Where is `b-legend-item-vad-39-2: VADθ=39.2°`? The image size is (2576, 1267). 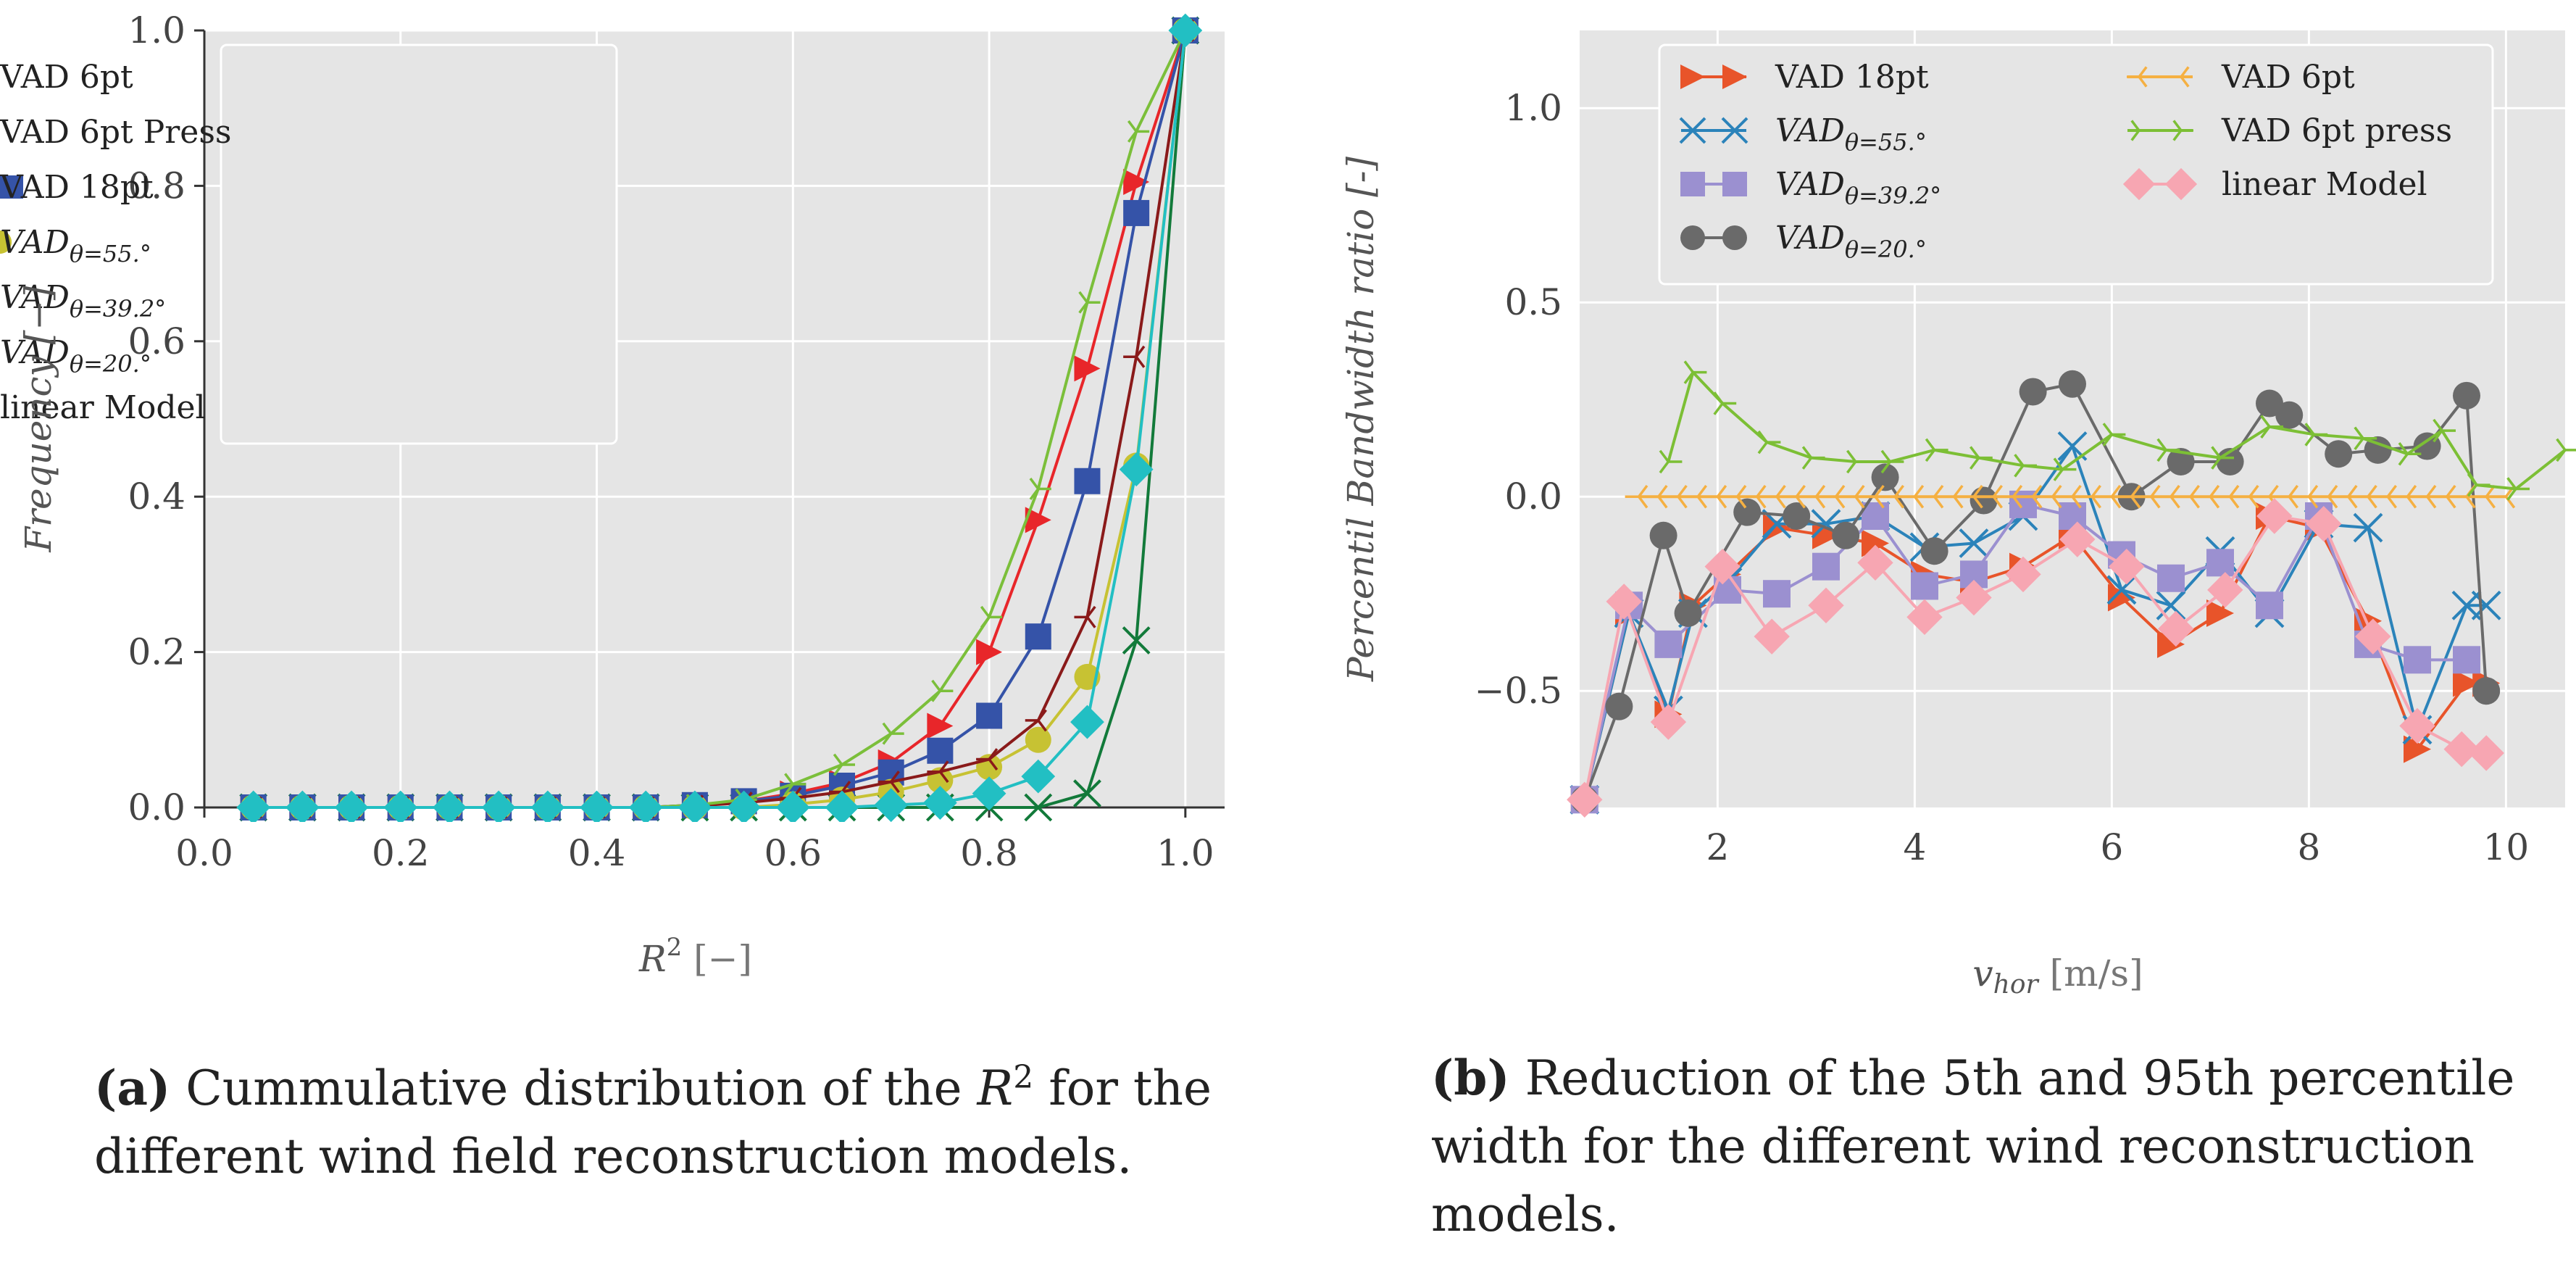 b-legend-item-vad-39-2: VADθ=39.2° is located at coordinates (1810, 187).